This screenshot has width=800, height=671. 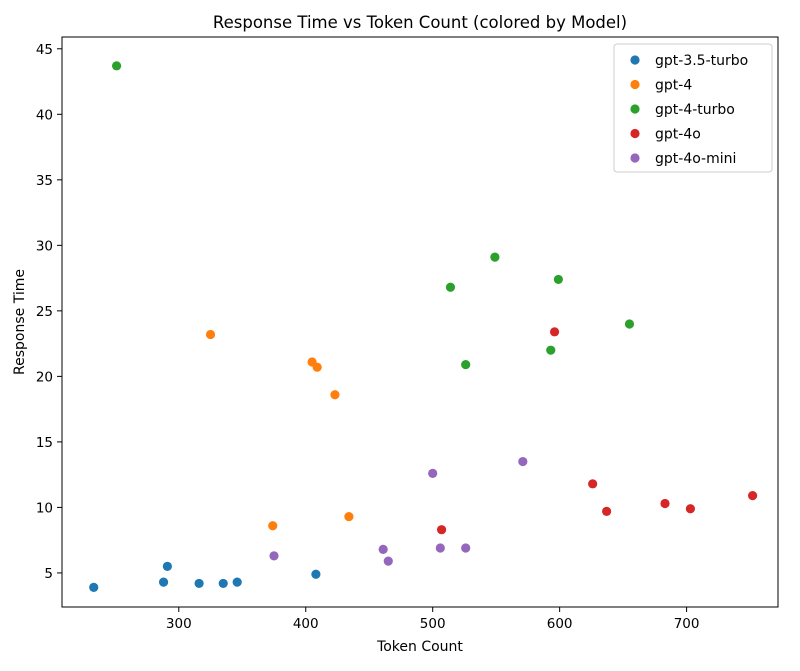 I want to click on legend-label: gpt-4-turbo, so click(x=695, y=110).